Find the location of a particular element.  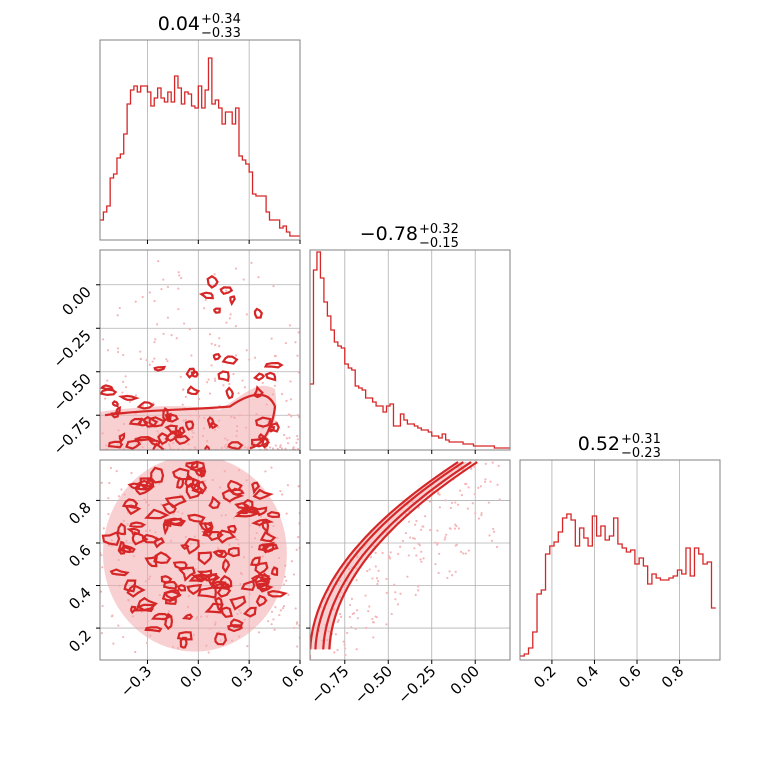

y-tick-label: 0.00 is located at coordinates (76, 301).